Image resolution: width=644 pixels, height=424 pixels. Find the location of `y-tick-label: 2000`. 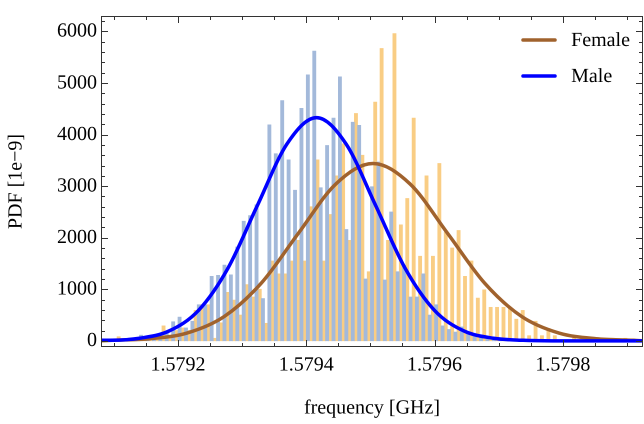

y-tick-label: 2000 is located at coordinates (77, 237).